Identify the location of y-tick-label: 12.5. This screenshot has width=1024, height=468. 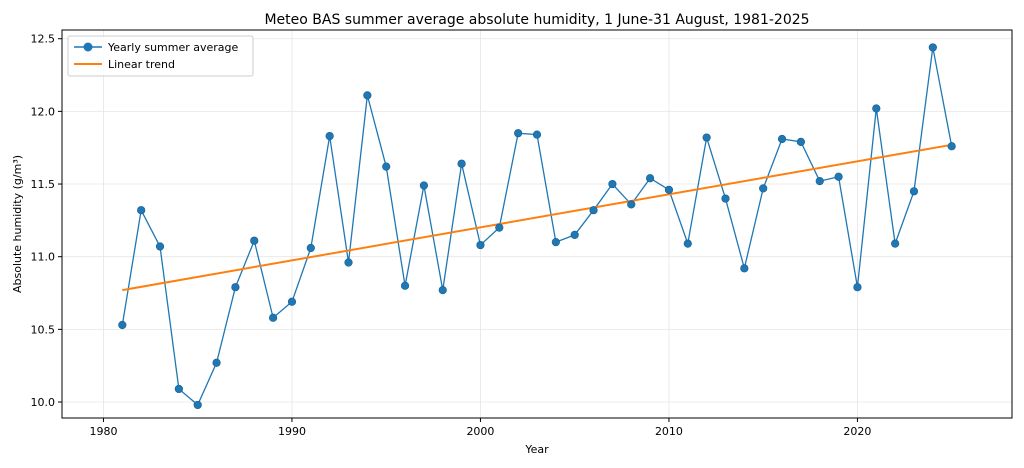
(43, 39).